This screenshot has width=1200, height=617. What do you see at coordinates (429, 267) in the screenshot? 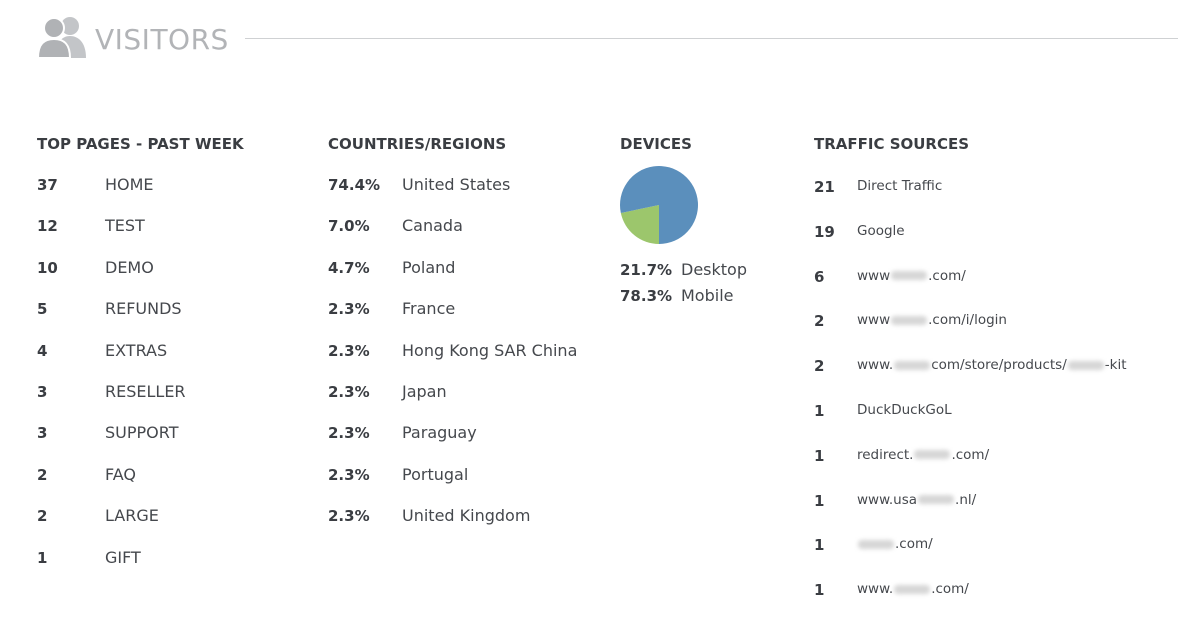
I see `country-name: Poland` at bounding box center [429, 267].